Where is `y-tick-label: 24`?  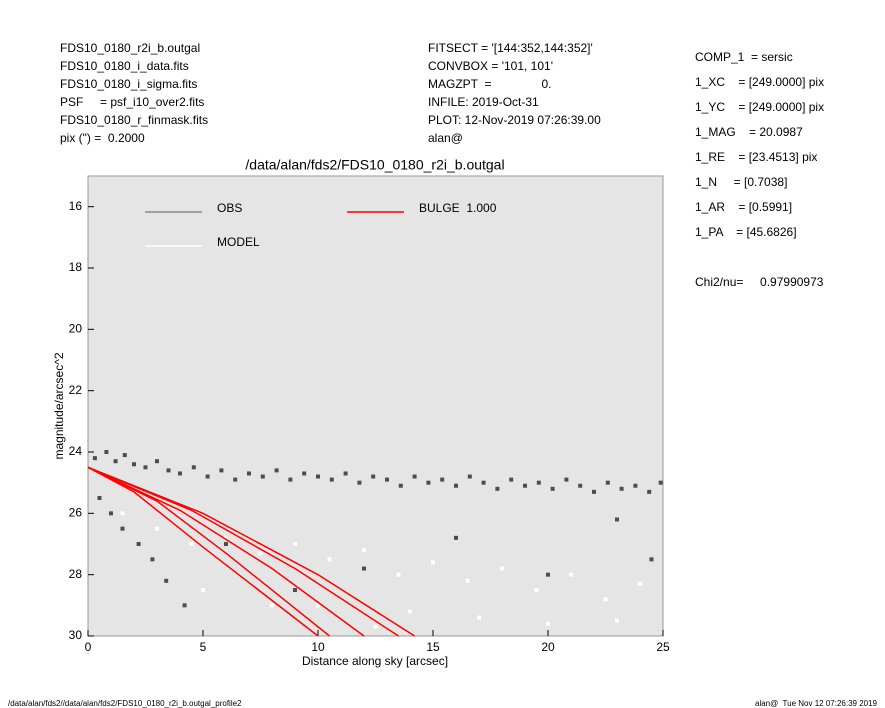 y-tick-label: 24 is located at coordinates (76, 451).